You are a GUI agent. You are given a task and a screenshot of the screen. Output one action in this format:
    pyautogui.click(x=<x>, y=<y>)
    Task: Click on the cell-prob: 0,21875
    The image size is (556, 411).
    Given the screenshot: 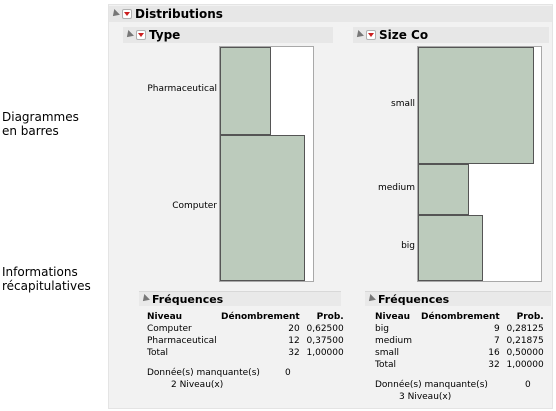 What is the action you would take?
    pyautogui.click(x=525, y=341)
    